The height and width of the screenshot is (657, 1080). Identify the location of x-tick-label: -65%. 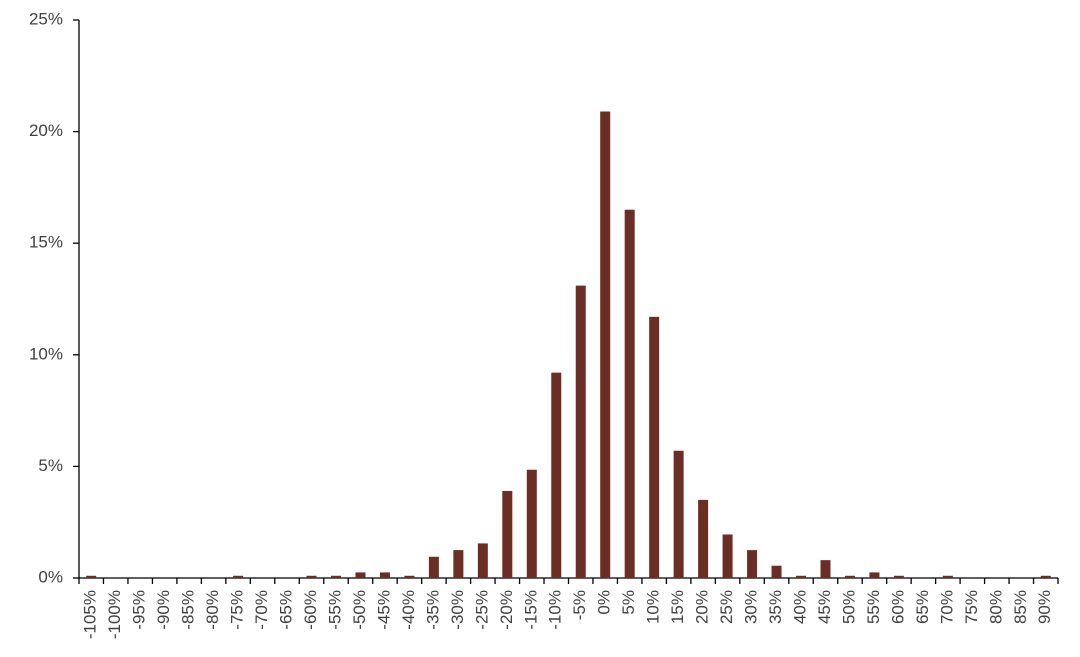
(286, 610).